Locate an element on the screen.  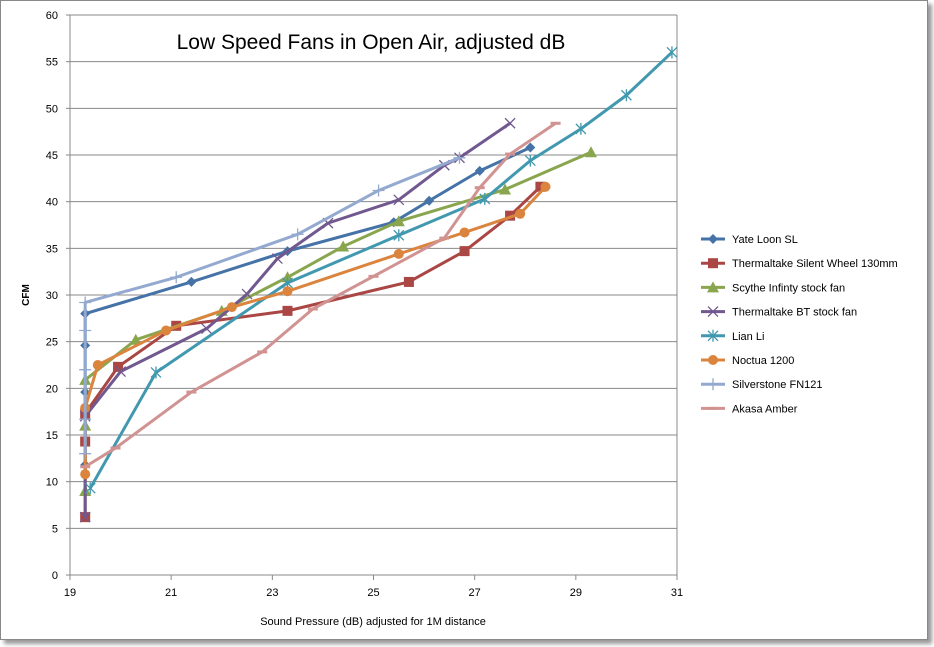
y-axis-label: CFM is located at coordinates (26, 295).